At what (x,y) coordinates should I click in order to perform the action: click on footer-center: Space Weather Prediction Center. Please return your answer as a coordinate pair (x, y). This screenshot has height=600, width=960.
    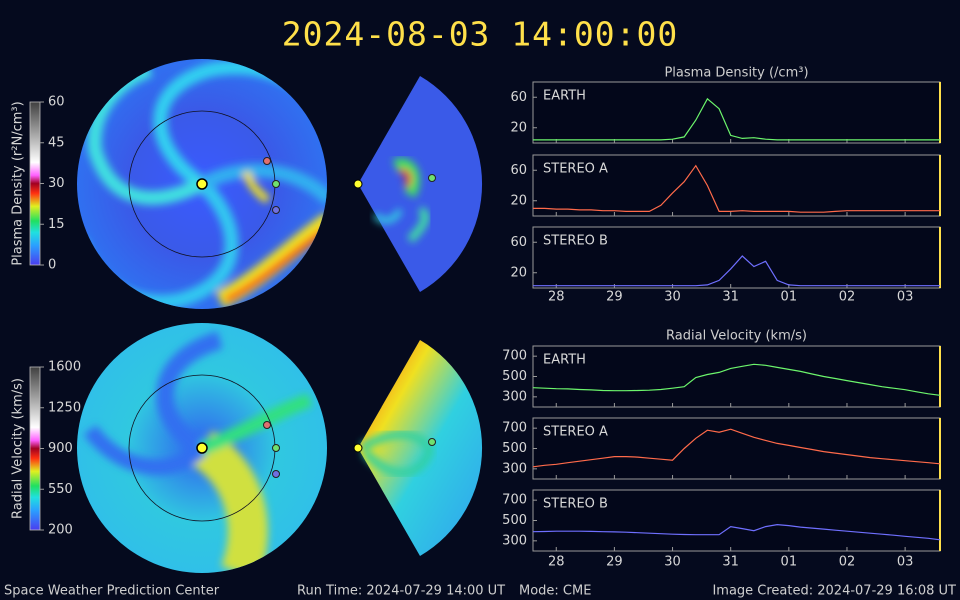
    Looking at the image, I should click on (112, 591).